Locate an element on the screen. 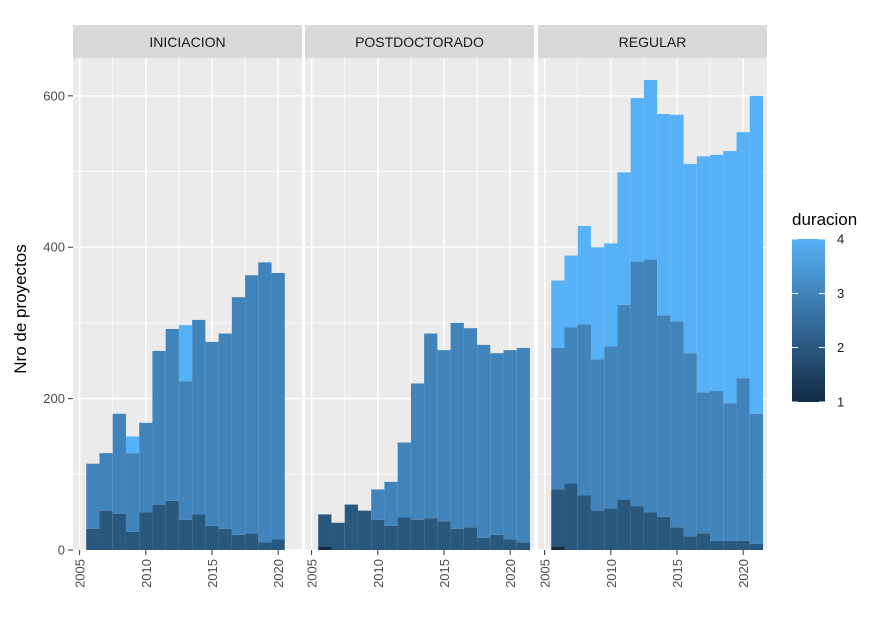 The width and height of the screenshot is (877, 624). legend-label: 2 is located at coordinates (840, 347).